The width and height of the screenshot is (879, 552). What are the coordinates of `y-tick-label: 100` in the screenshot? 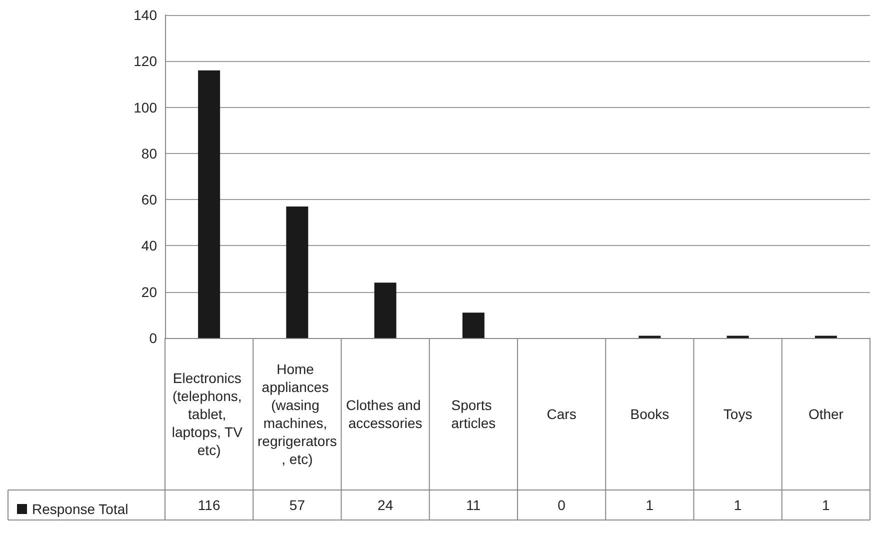 It's located at (146, 107).